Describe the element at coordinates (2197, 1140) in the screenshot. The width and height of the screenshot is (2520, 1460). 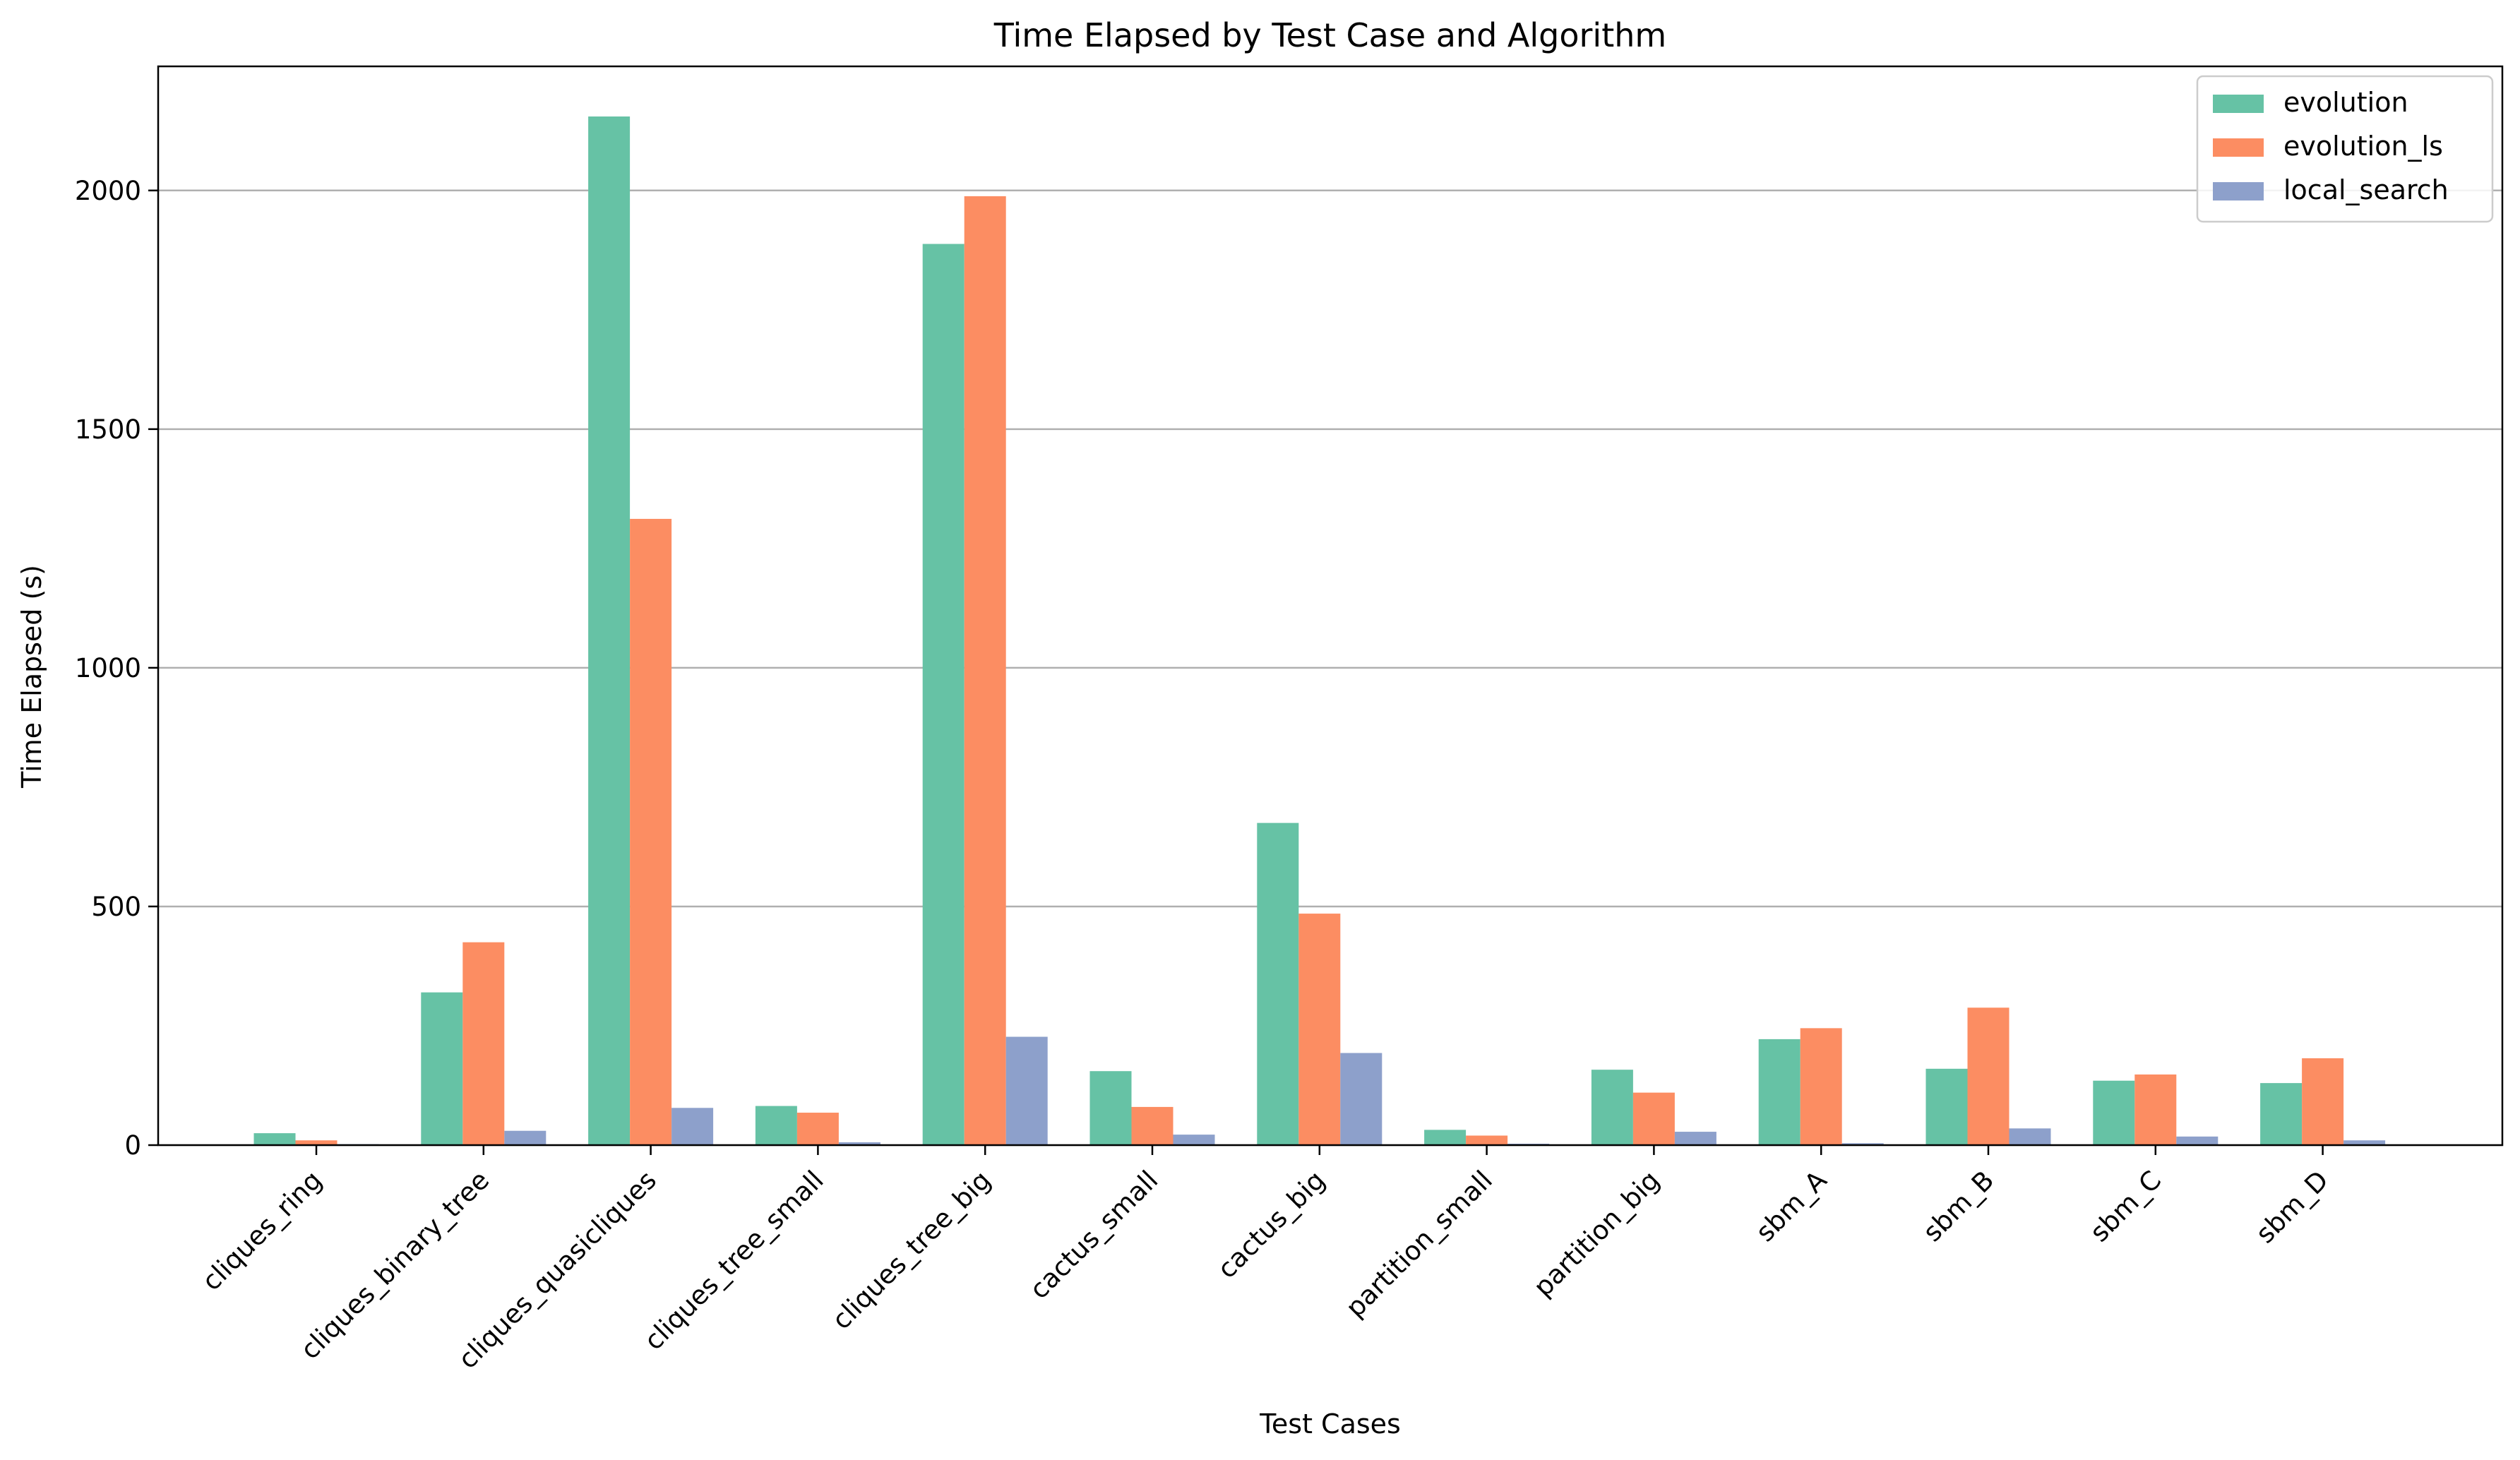
I see `bar-local_search-sbm_C` at that location.